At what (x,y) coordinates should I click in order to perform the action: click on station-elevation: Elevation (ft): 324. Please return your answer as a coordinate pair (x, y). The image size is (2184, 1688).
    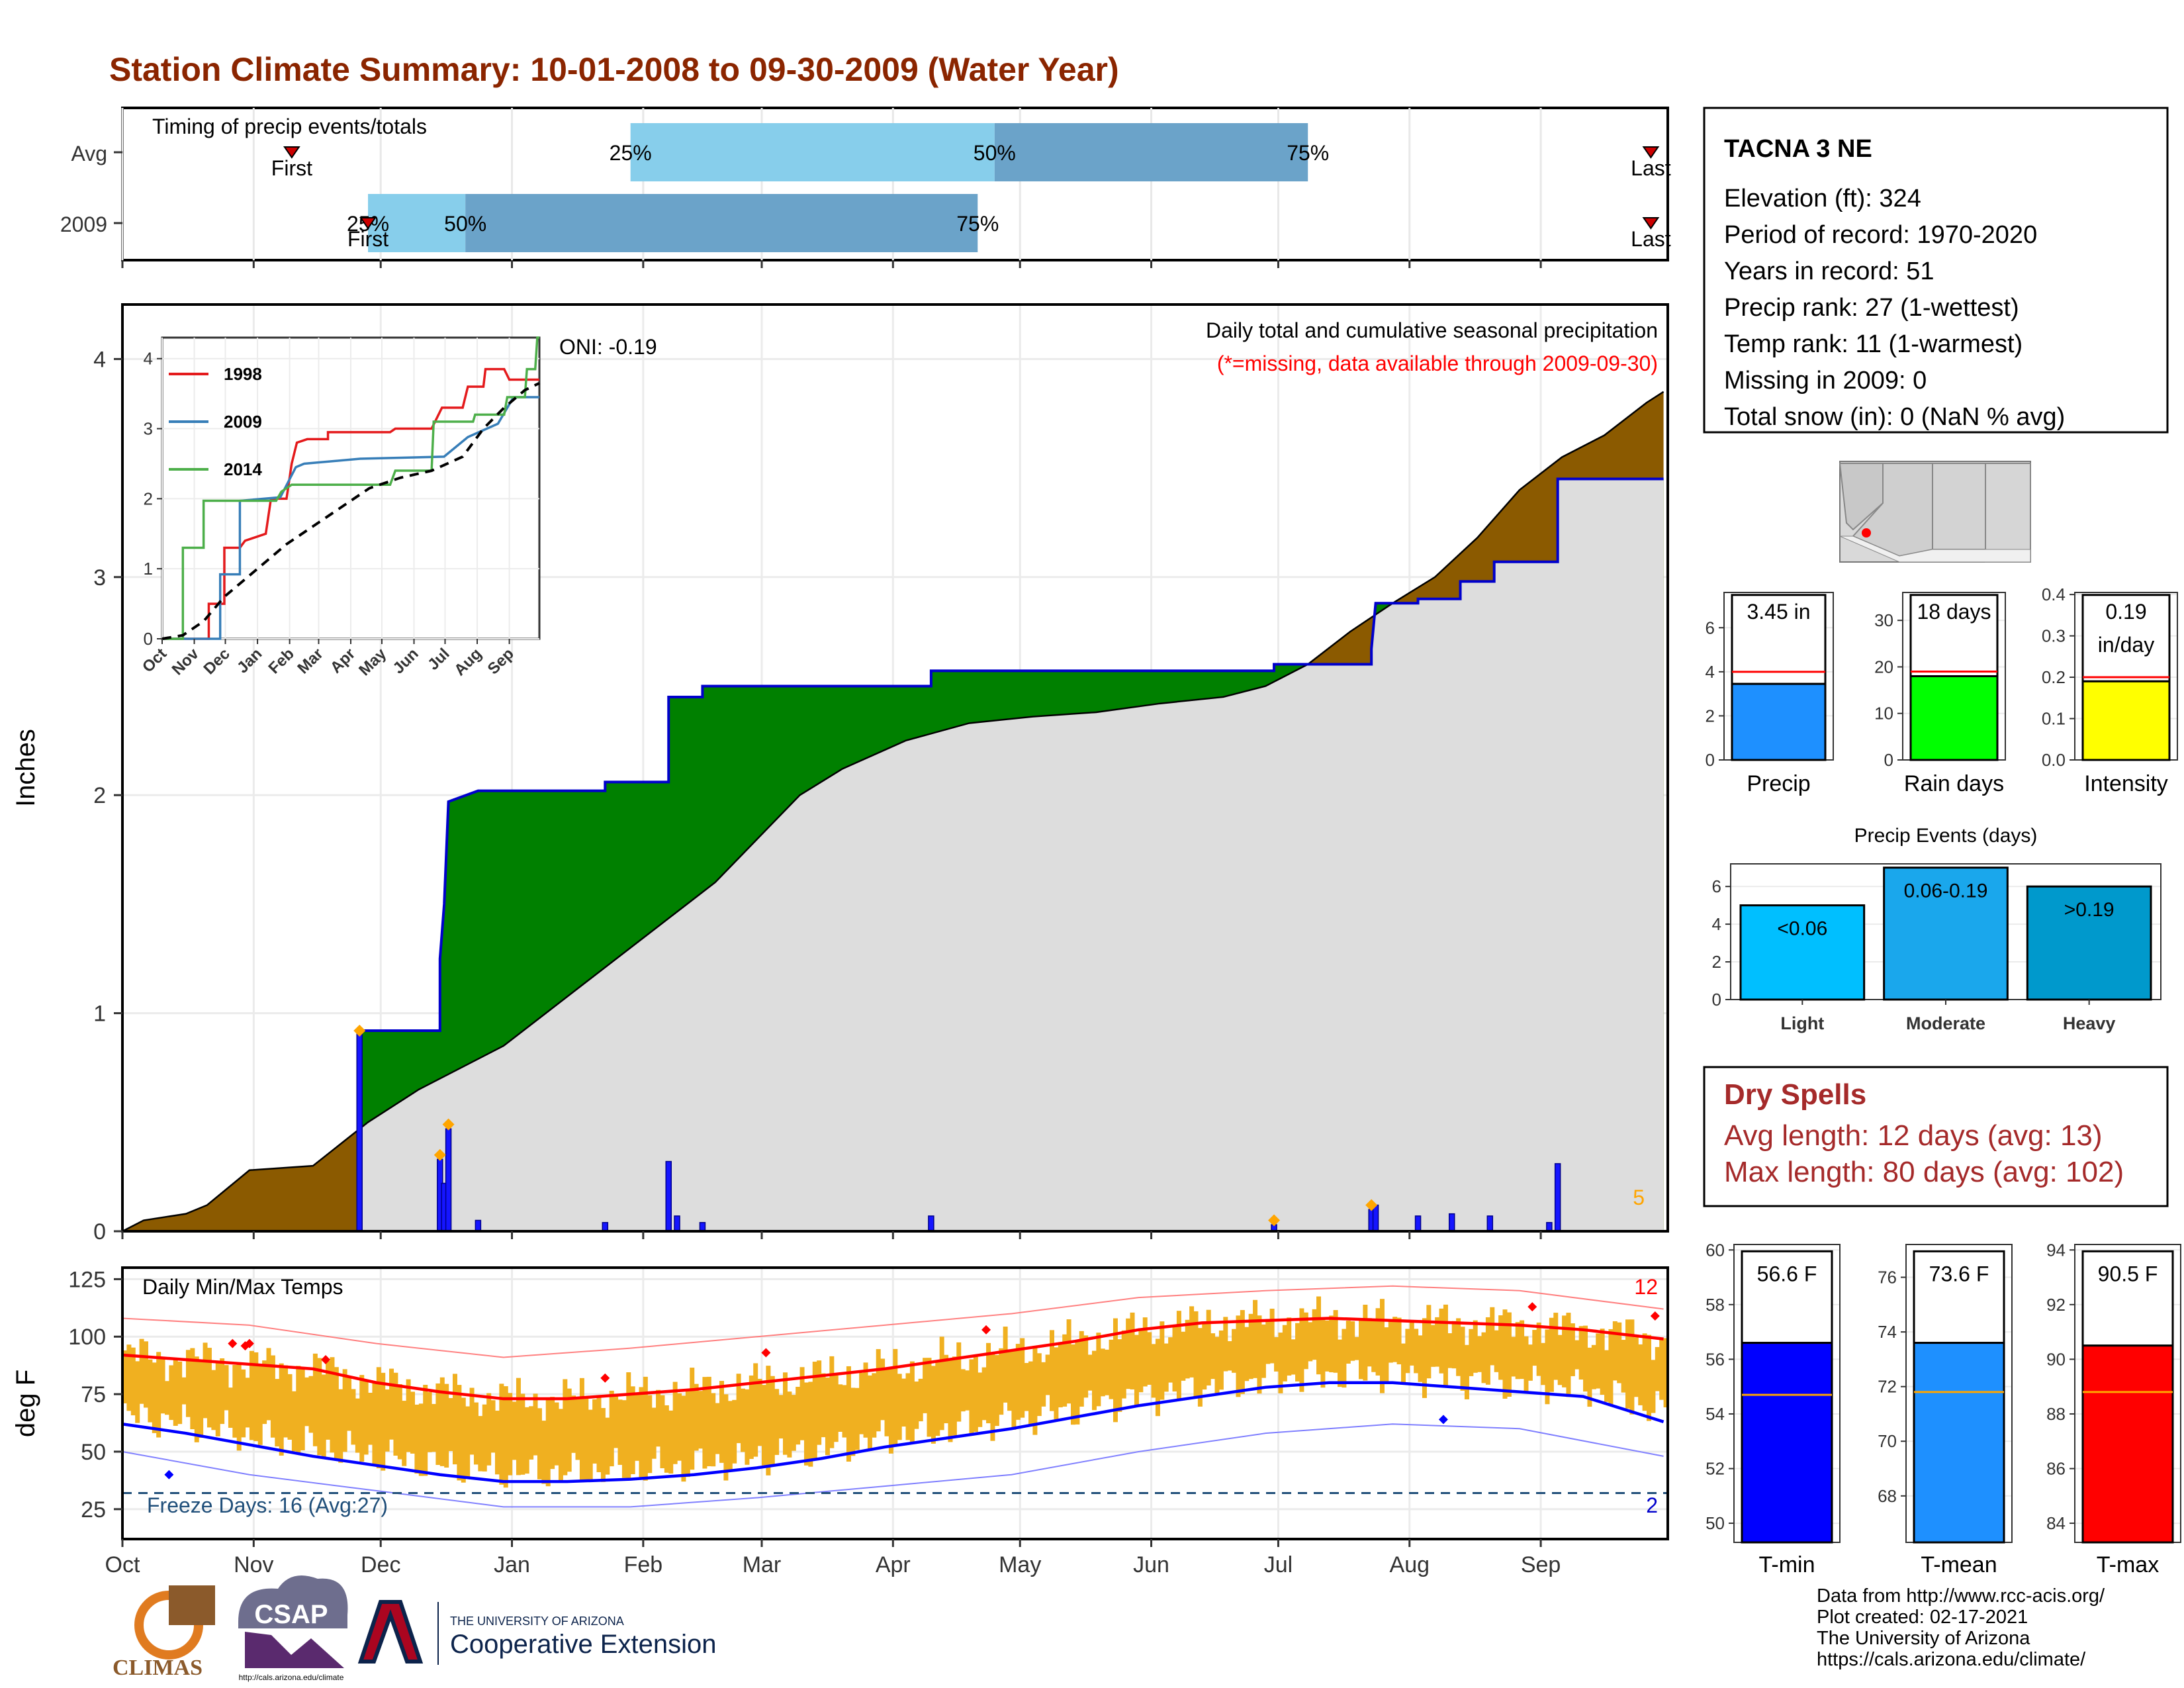
    Looking at the image, I should click on (1823, 198).